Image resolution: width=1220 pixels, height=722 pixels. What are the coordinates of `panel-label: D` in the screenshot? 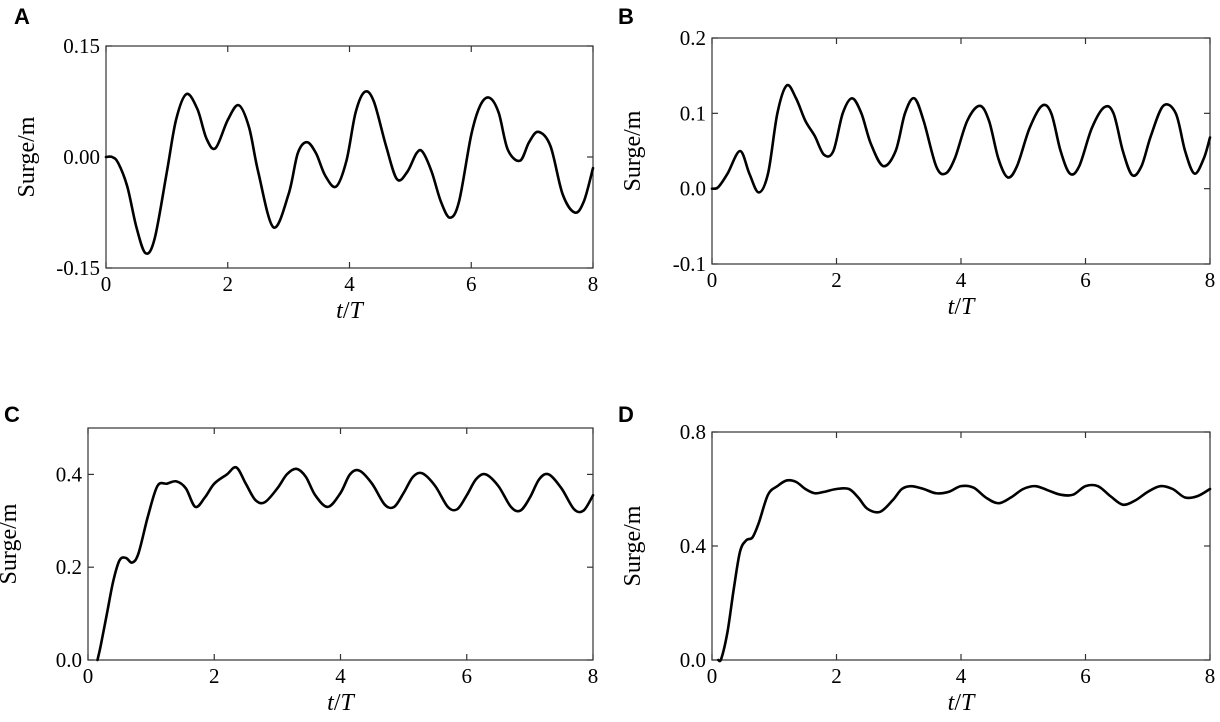 It's located at (626, 414).